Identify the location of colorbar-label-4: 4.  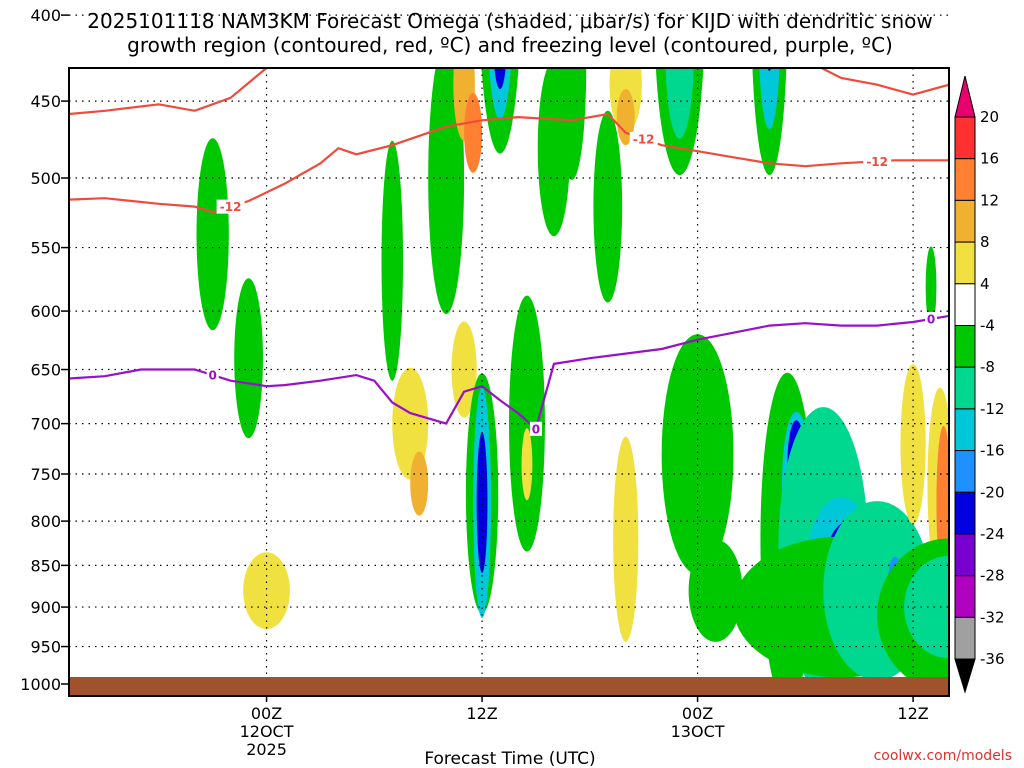
(985, 284).